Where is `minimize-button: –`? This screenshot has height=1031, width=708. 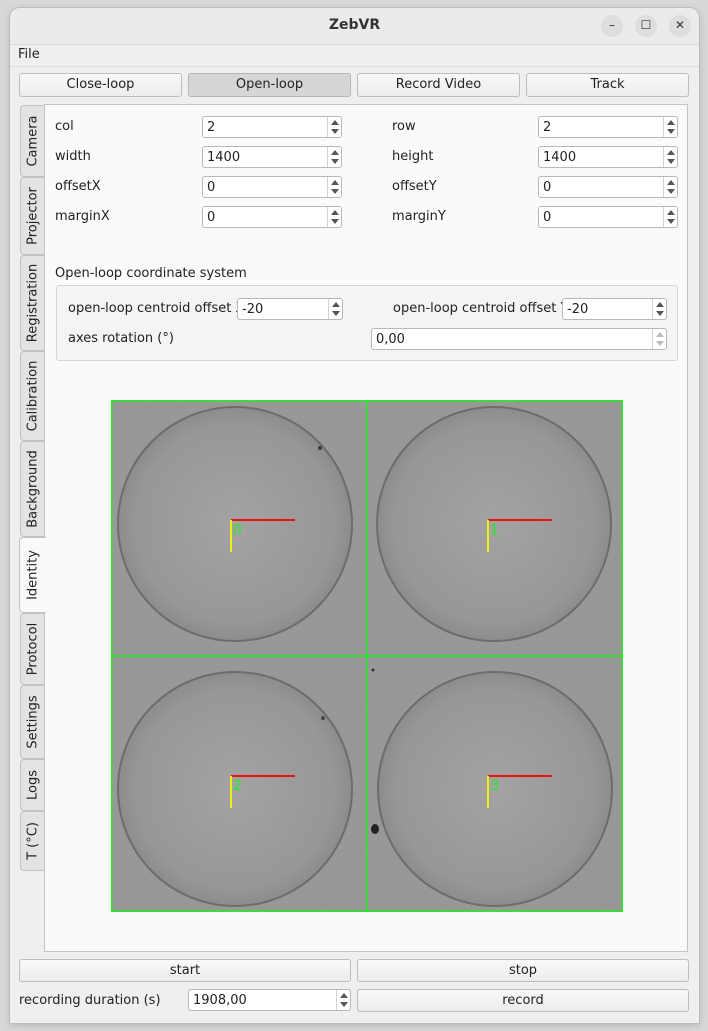
minimize-button: – is located at coordinates (612, 26).